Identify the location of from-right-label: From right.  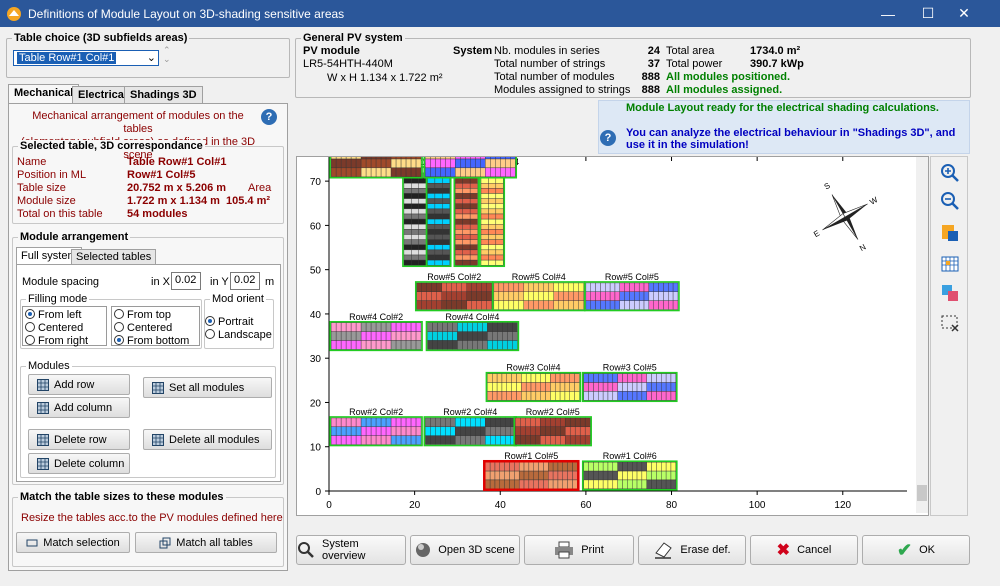
(63, 341).